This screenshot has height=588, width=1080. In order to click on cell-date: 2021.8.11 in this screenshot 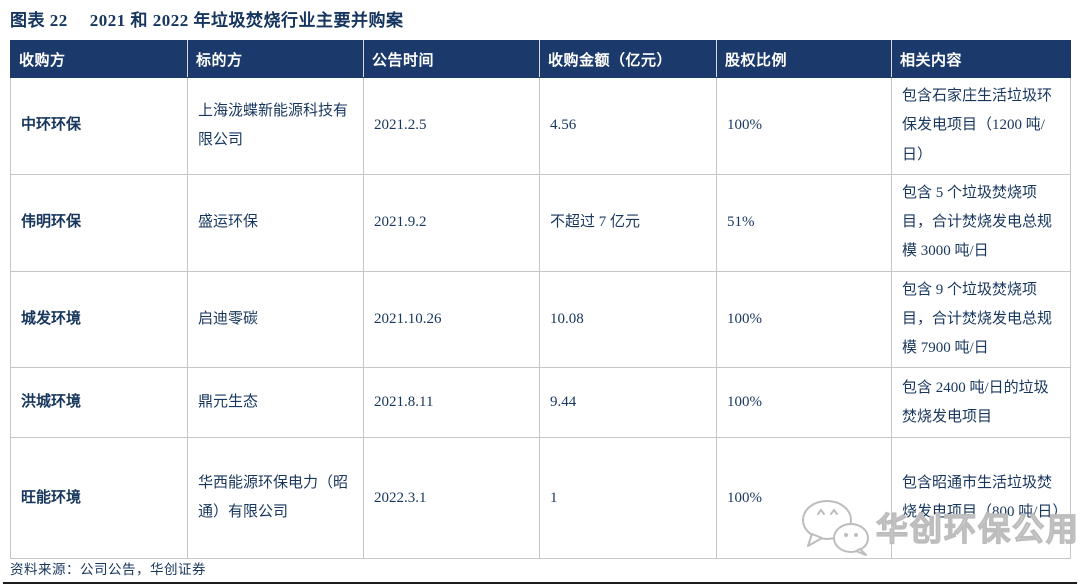, I will do `click(451, 403)`.